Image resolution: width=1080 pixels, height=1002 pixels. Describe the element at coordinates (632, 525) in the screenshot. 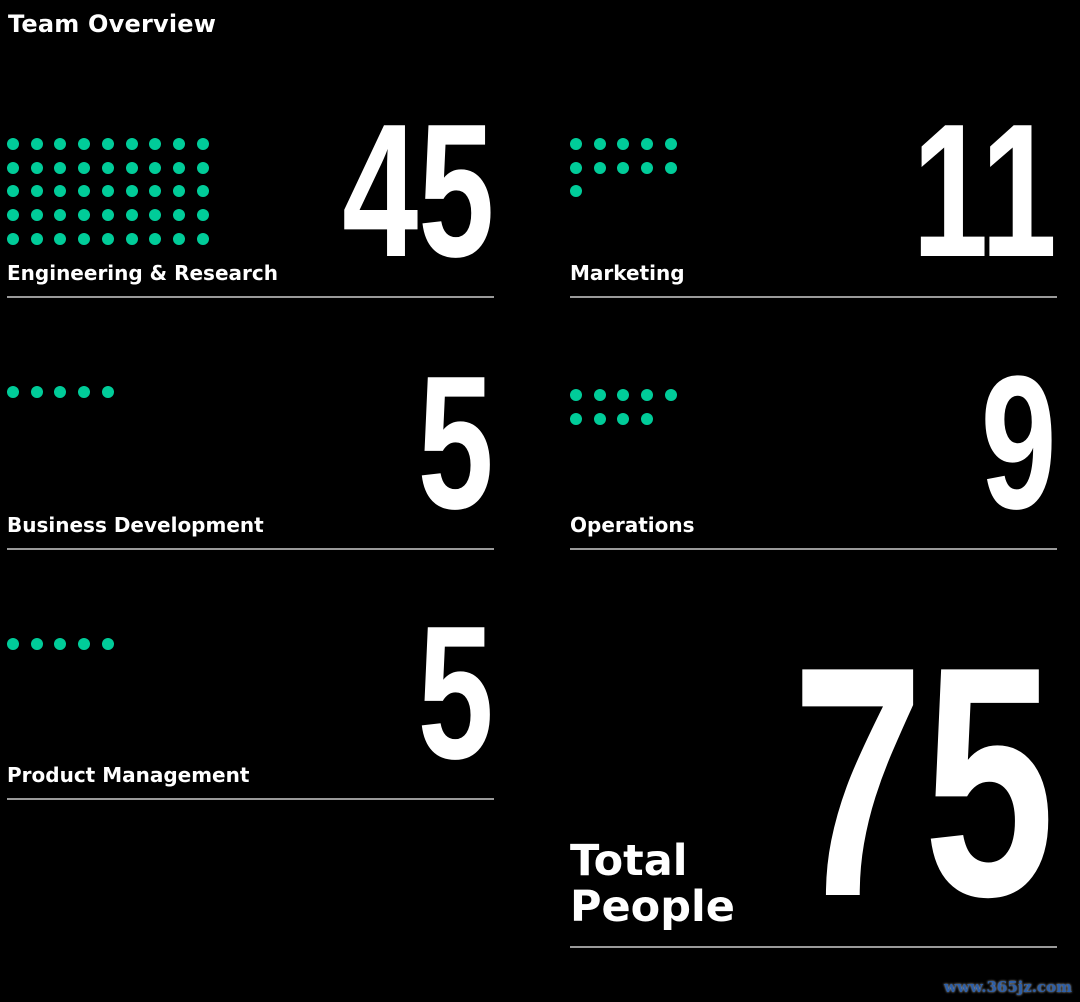

I see `team-label: Operations` at that location.